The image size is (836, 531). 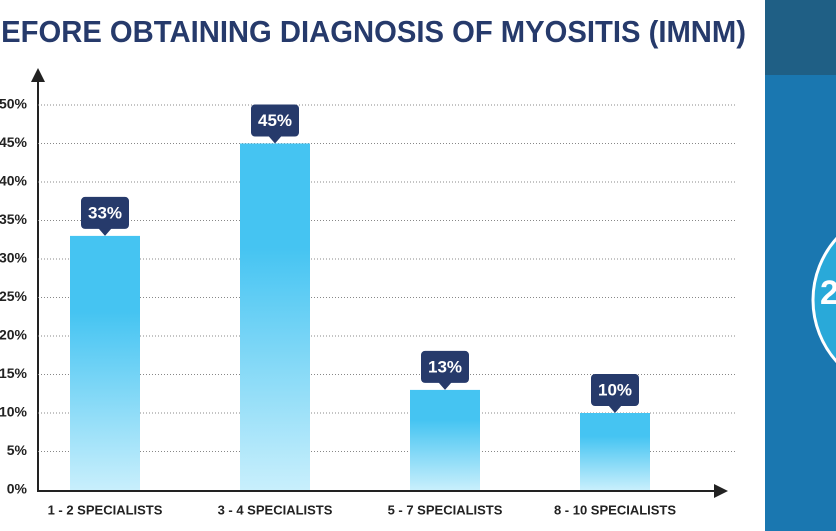 I want to click on y-tick-label: 20%, so click(x=14, y=335).